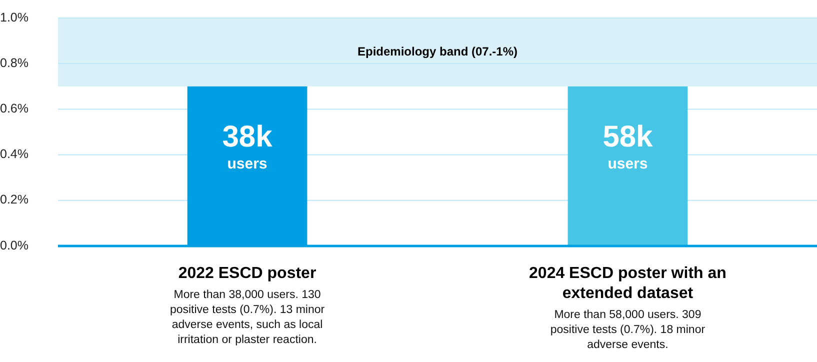  What do you see at coordinates (14, 63) in the screenshot?
I see `y-tick-label: 0.8%` at bounding box center [14, 63].